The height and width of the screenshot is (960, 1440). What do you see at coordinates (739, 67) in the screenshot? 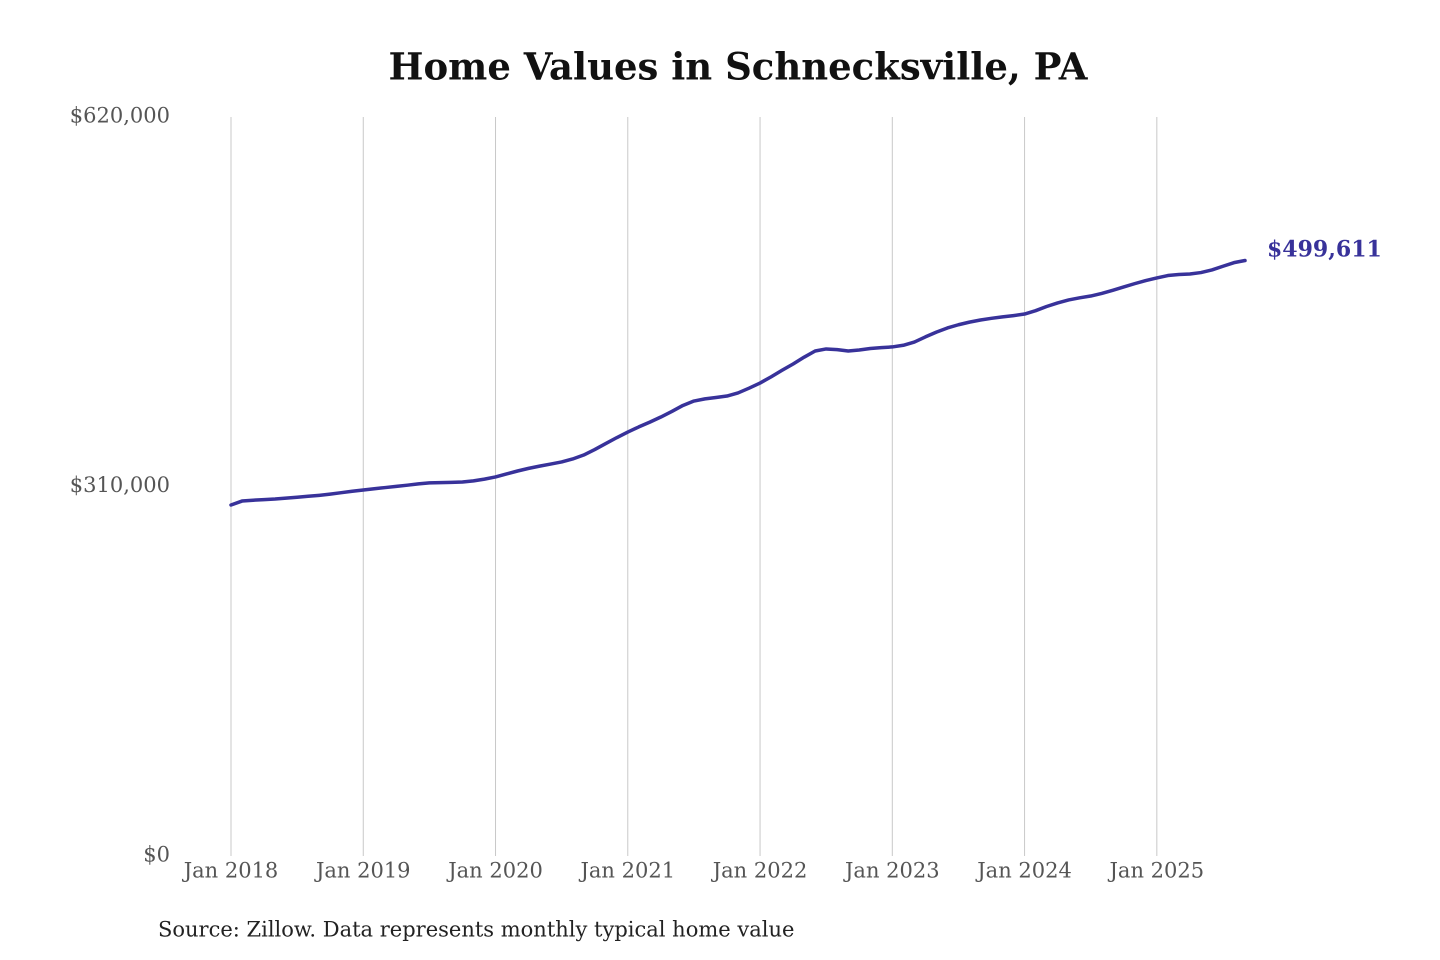
I see `chart-title: Home Values in Schnecksville, PA` at bounding box center [739, 67].